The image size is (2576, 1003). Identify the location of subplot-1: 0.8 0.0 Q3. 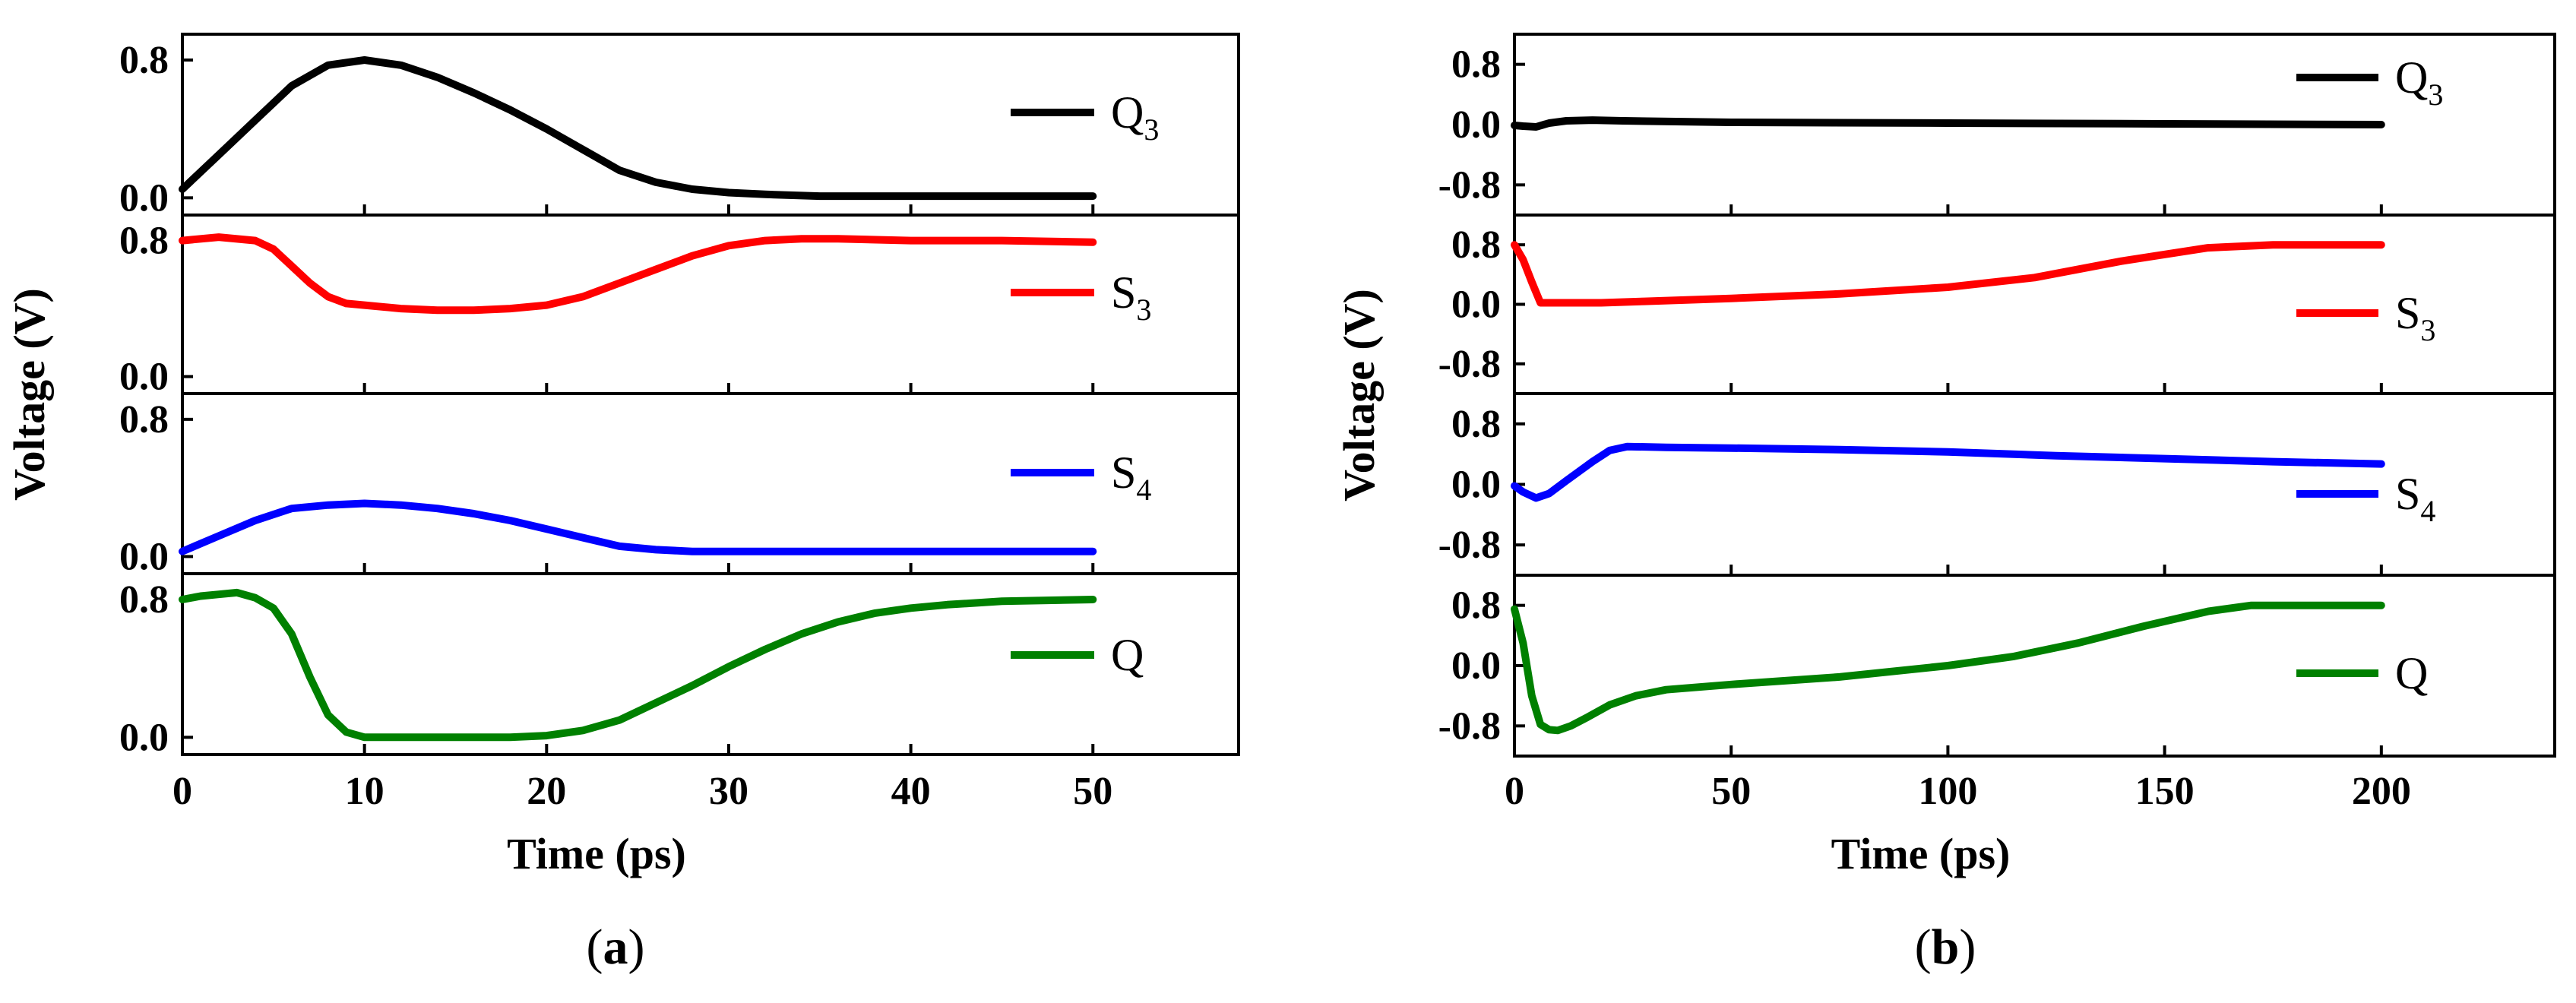
(679, 127).